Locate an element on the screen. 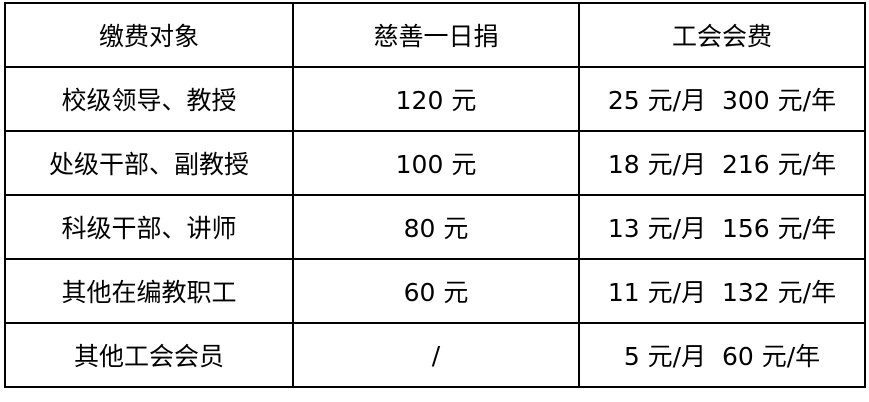 Image resolution: width=869 pixels, height=402 pixels. table-cell: 其他在编教职工 is located at coordinates (149, 291).